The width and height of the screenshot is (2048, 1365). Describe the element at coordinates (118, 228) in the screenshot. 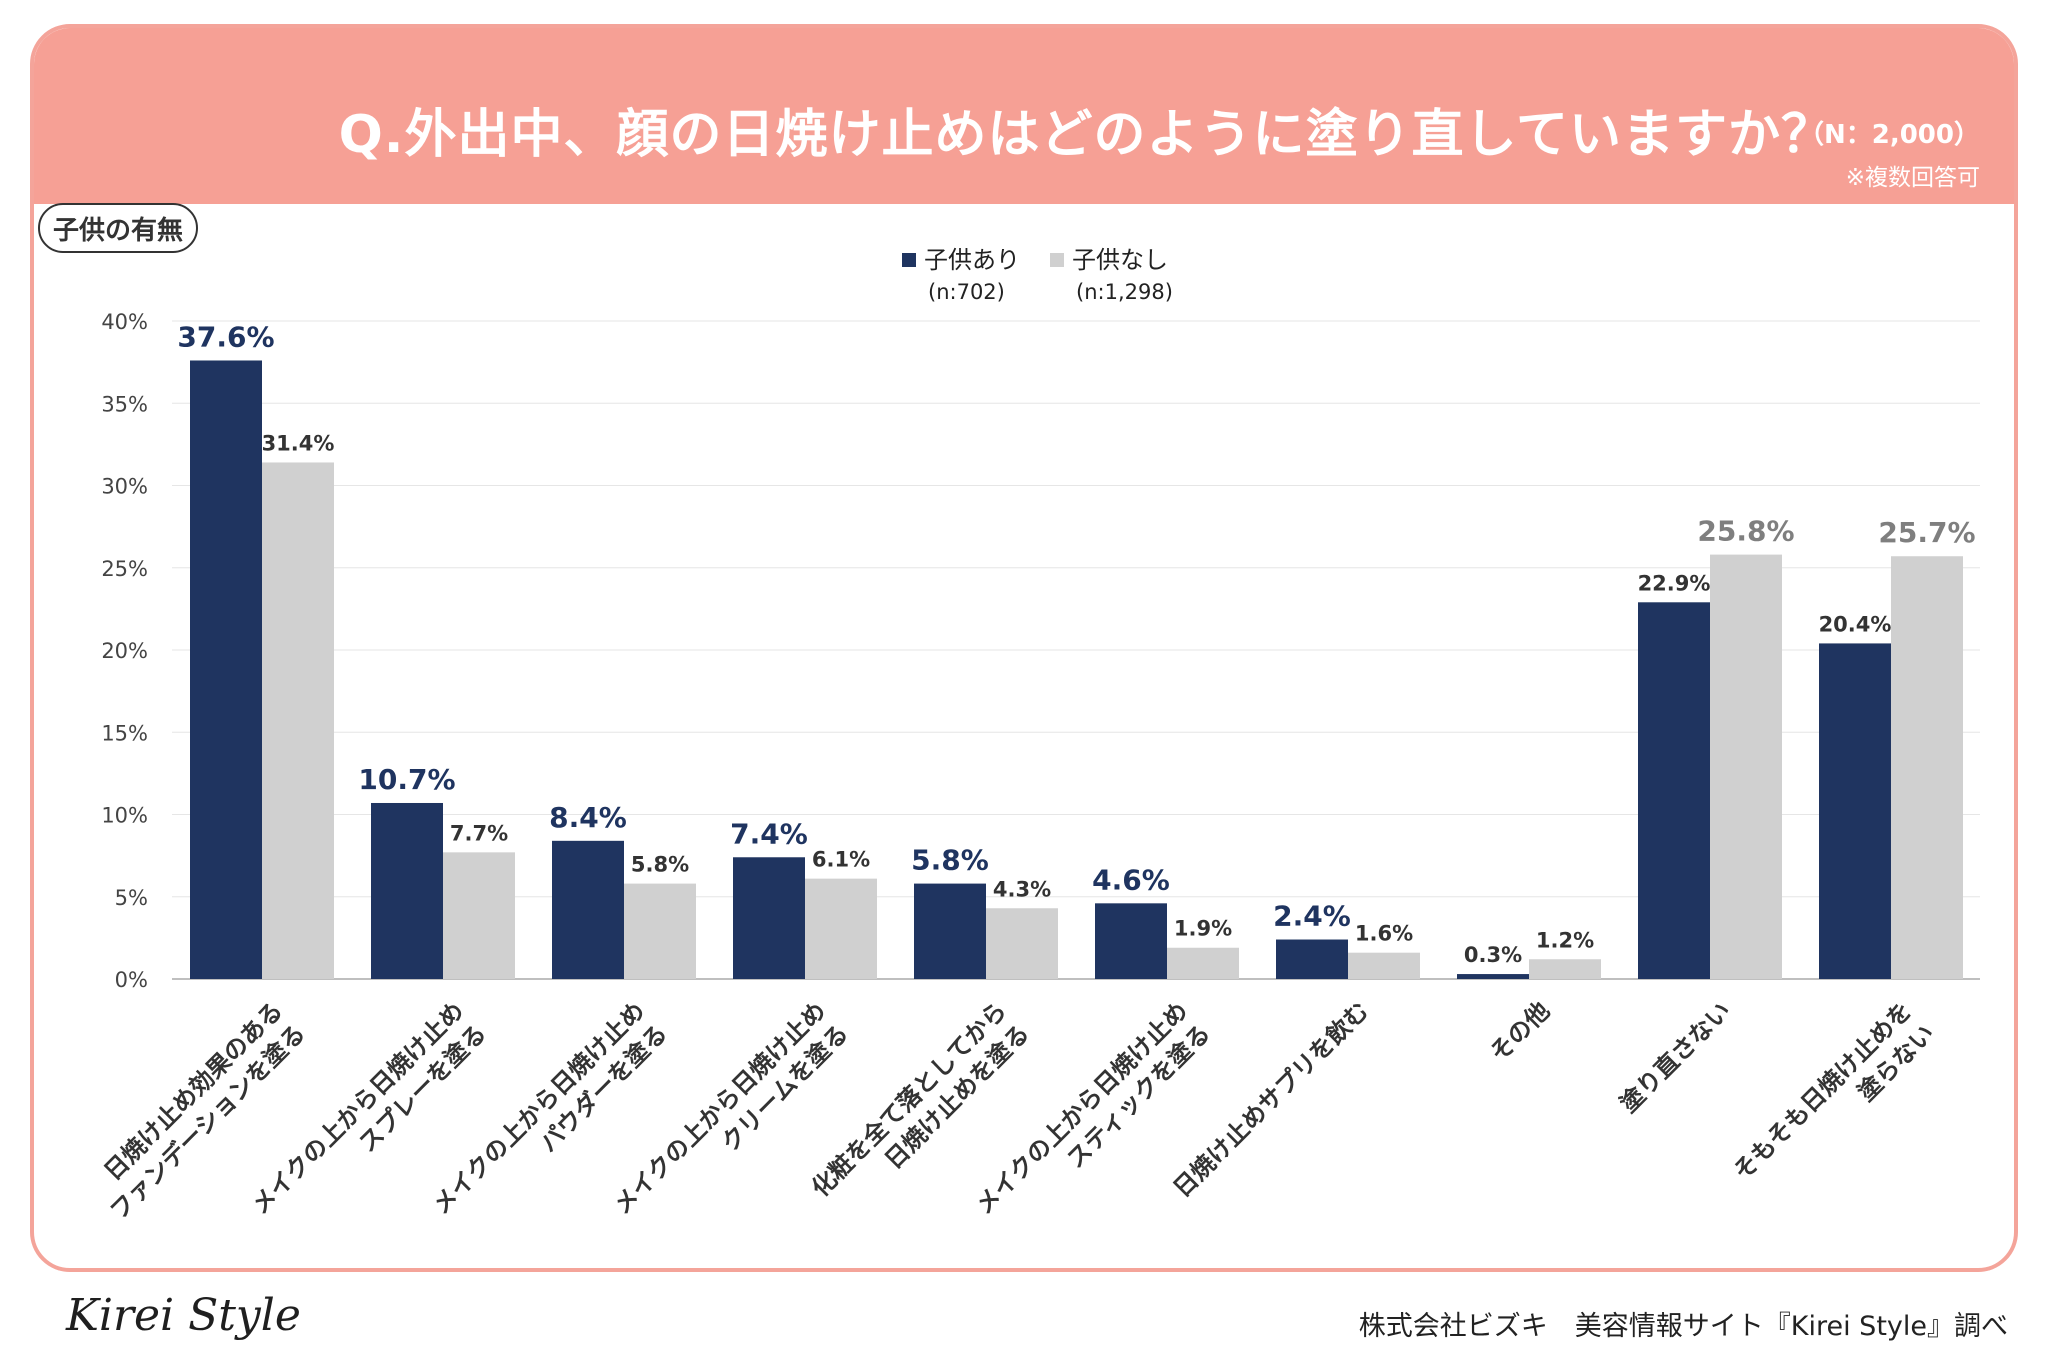

I see `segment-label: 子供の有無` at that location.